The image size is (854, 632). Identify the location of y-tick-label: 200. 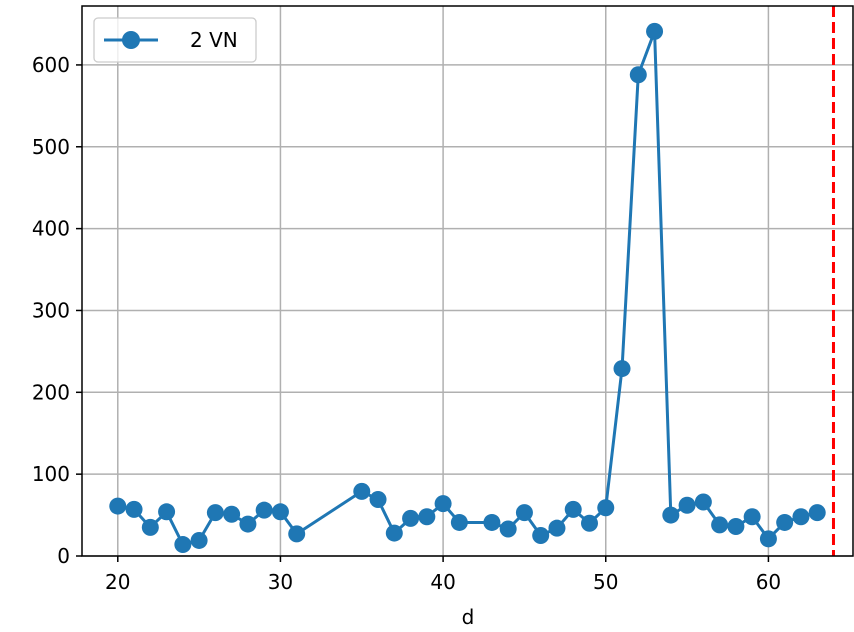
(51, 392).